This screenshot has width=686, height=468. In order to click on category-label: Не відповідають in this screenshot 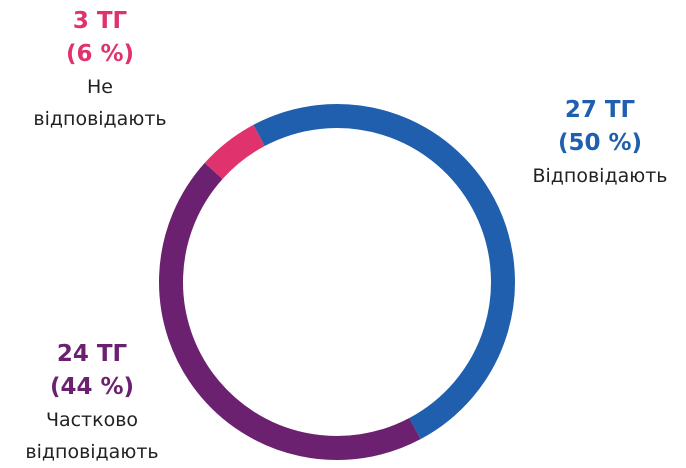, I will do `click(100, 103)`.